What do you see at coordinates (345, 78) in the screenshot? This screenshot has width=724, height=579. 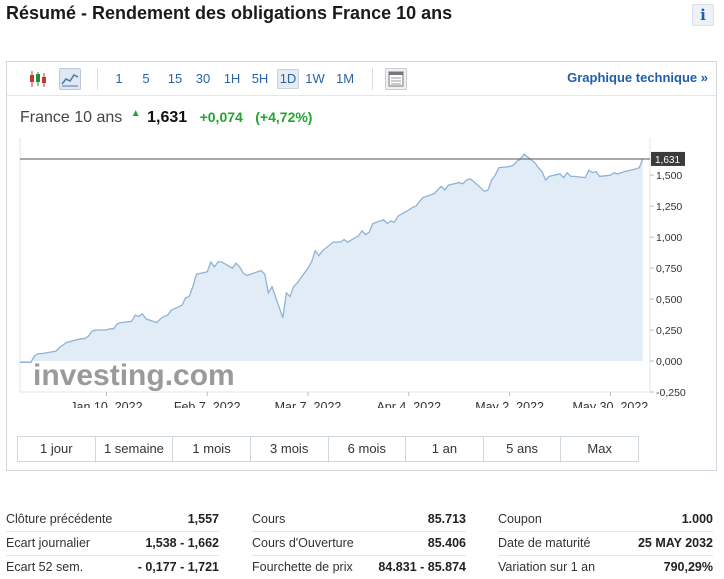 I see `interval-button-1m: 1M` at bounding box center [345, 78].